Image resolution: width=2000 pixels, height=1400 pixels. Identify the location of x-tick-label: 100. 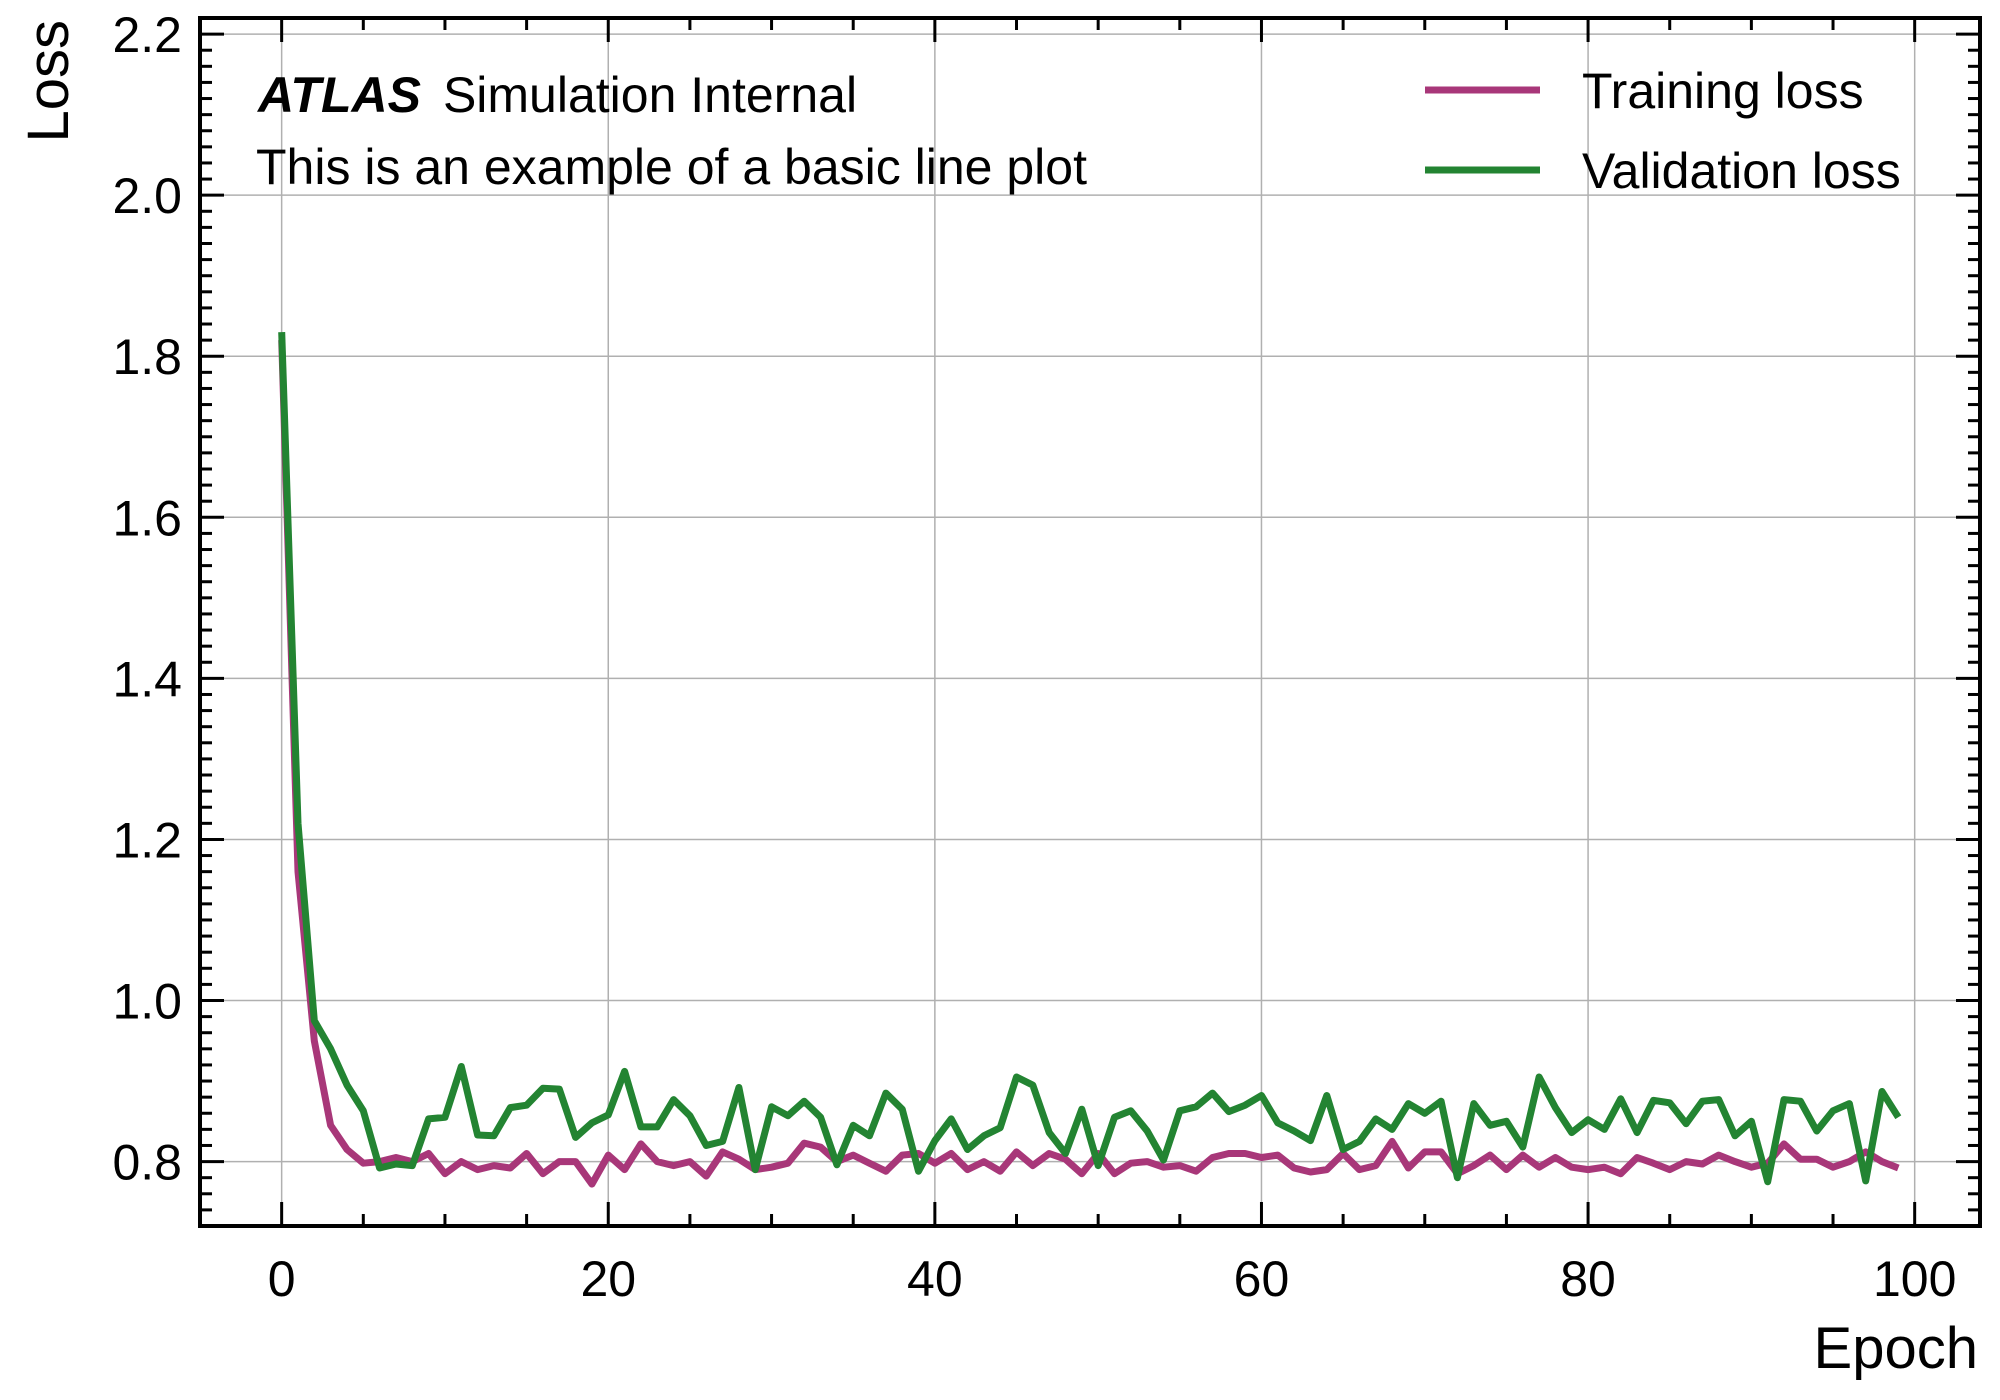
(1914, 1279).